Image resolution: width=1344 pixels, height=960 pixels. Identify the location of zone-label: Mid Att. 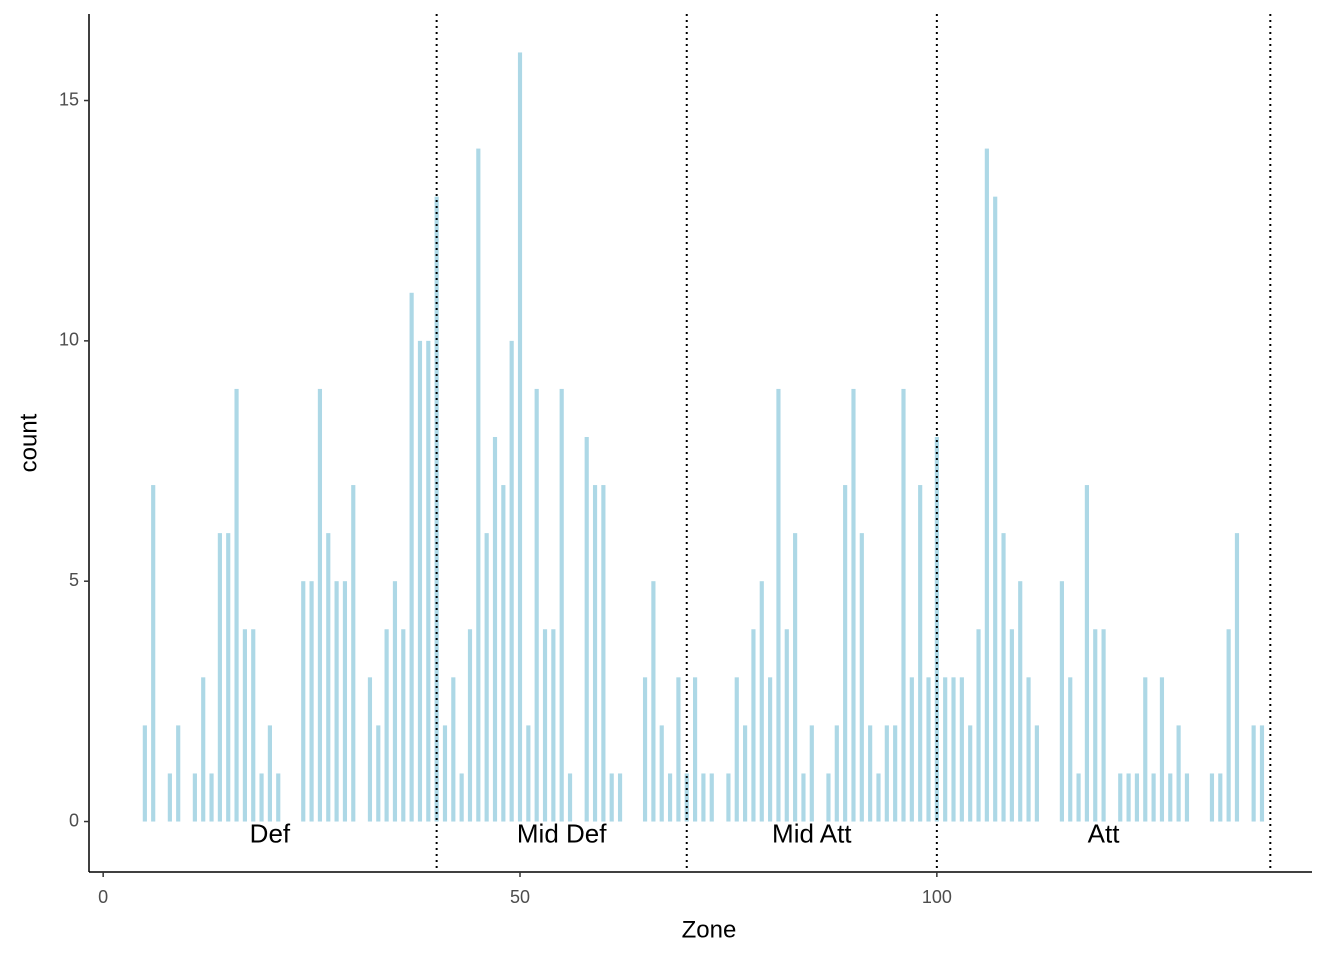
(812, 833).